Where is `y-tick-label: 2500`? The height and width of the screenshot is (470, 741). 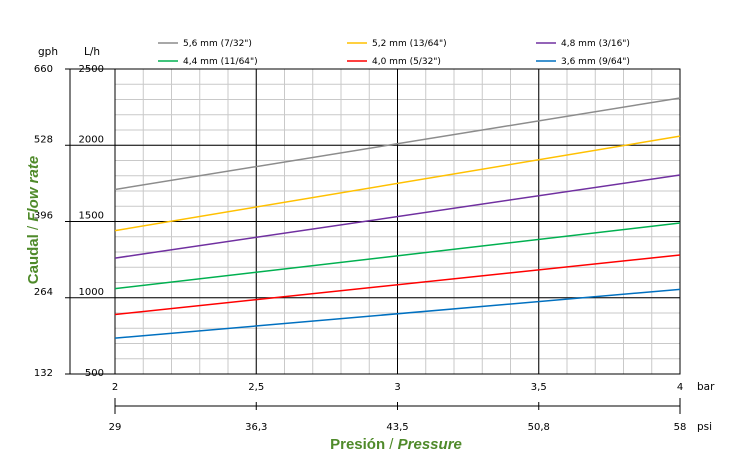 y-tick-label: 2500 is located at coordinates (91, 69).